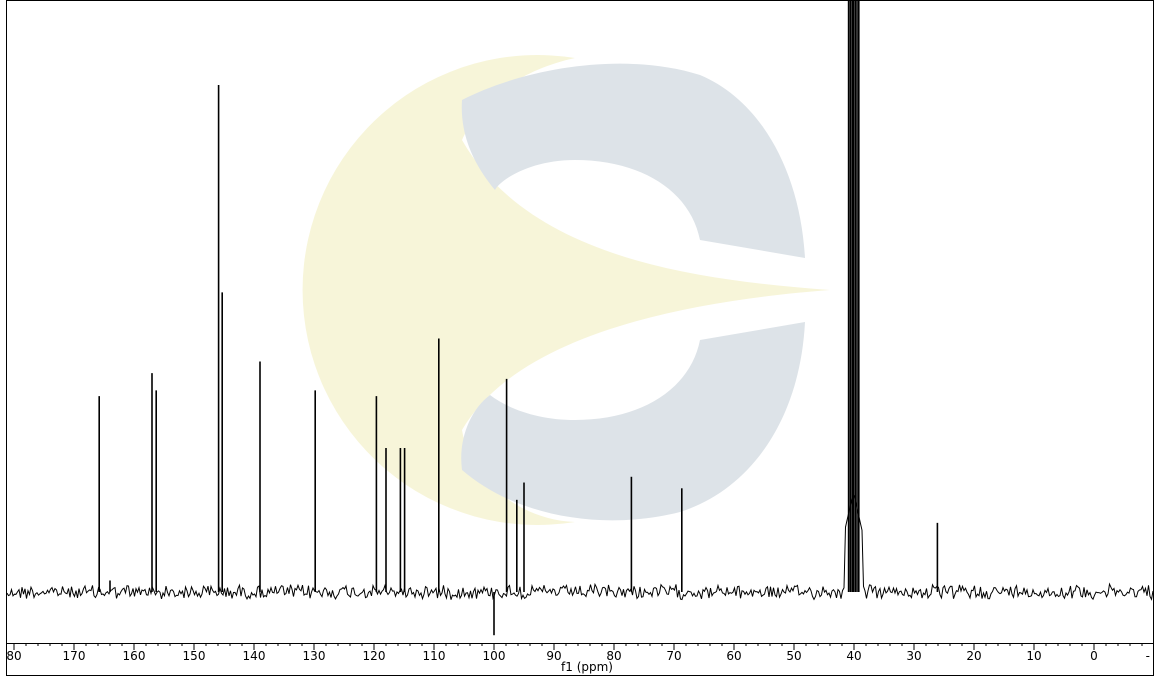 The height and width of the screenshot is (680, 1154). I want to click on x-tick-label: 110, so click(434, 656).